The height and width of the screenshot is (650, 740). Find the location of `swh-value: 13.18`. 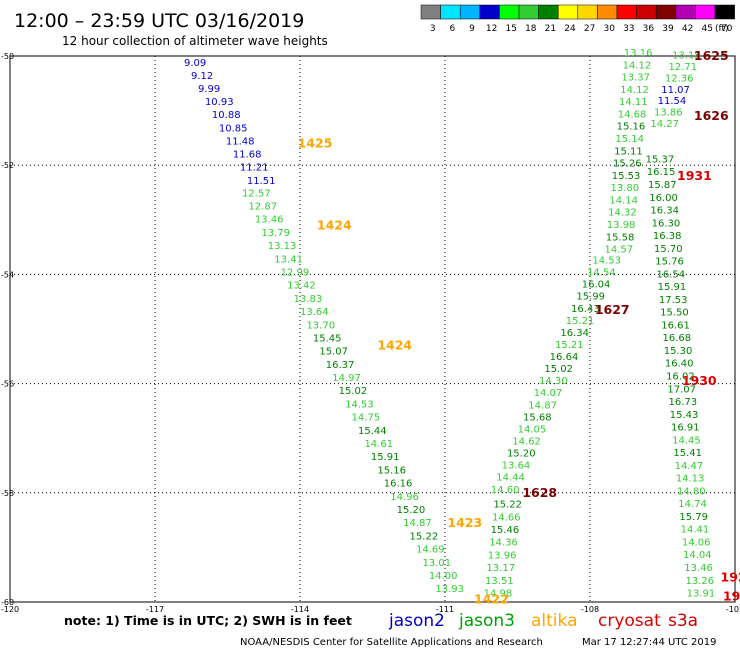

swh-value: 13.18 is located at coordinates (686, 56).